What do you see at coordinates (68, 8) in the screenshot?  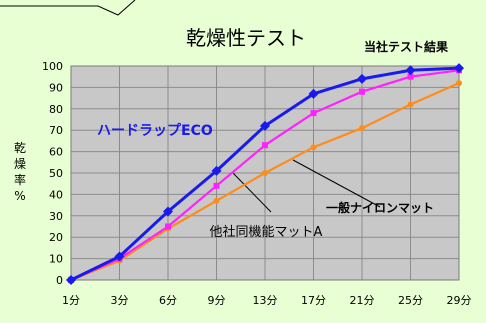 I see `callout-bubble` at bounding box center [68, 8].